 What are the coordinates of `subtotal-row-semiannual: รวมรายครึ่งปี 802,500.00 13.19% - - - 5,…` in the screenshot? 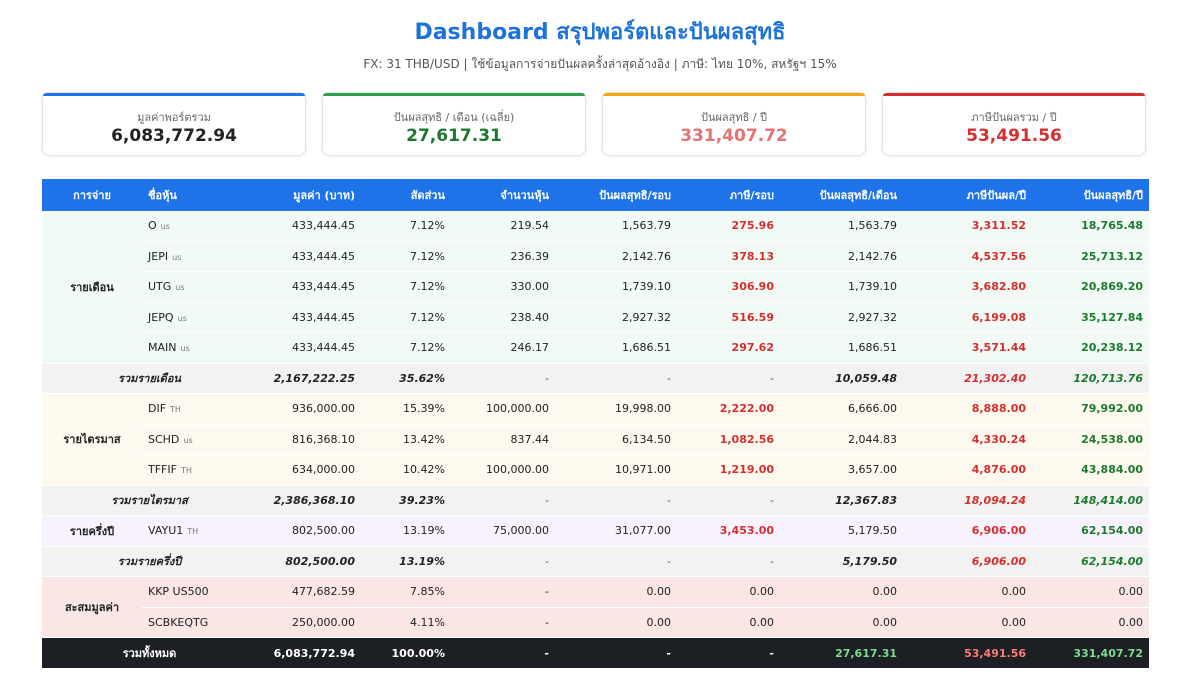 It's located at (595, 561).